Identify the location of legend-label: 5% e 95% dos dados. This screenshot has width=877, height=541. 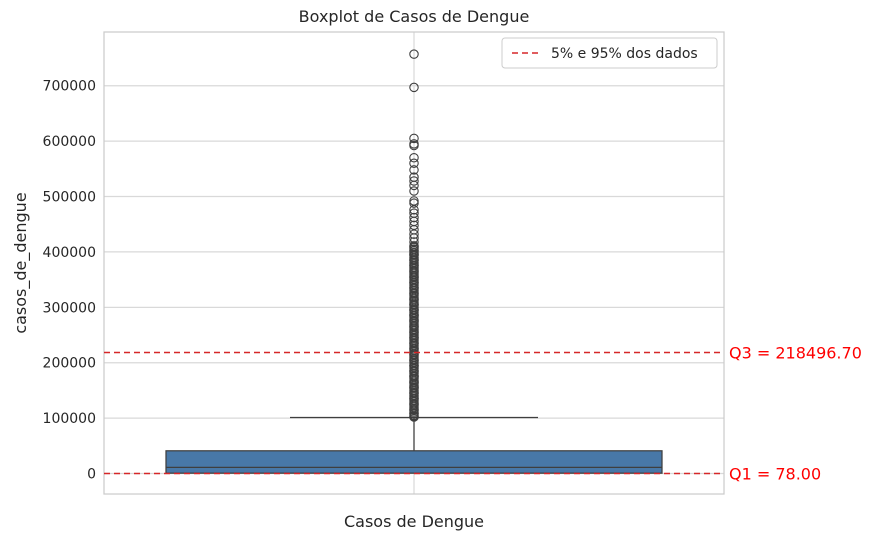
(624, 54).